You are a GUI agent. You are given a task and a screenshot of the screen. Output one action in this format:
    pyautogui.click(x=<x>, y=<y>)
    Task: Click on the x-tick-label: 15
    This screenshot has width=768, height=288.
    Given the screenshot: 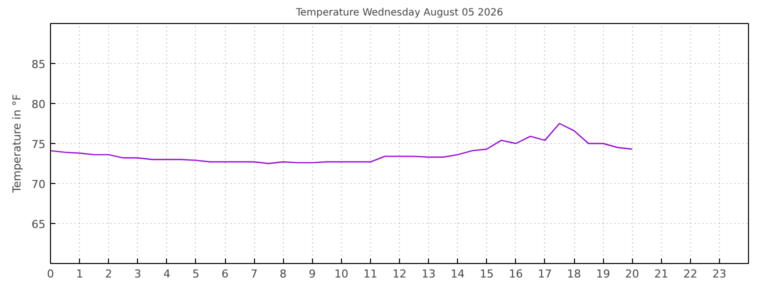 What is the action you would take?
    pyautogui.click(x=487, y=274)
    